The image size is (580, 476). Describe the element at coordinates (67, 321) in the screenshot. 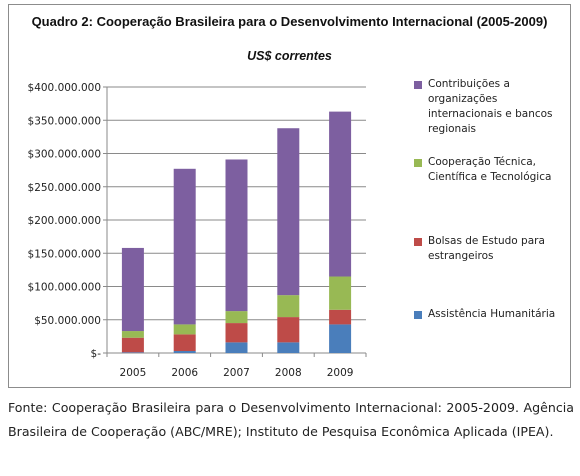

I see `y-tick-label: $50.000.000` at that location.